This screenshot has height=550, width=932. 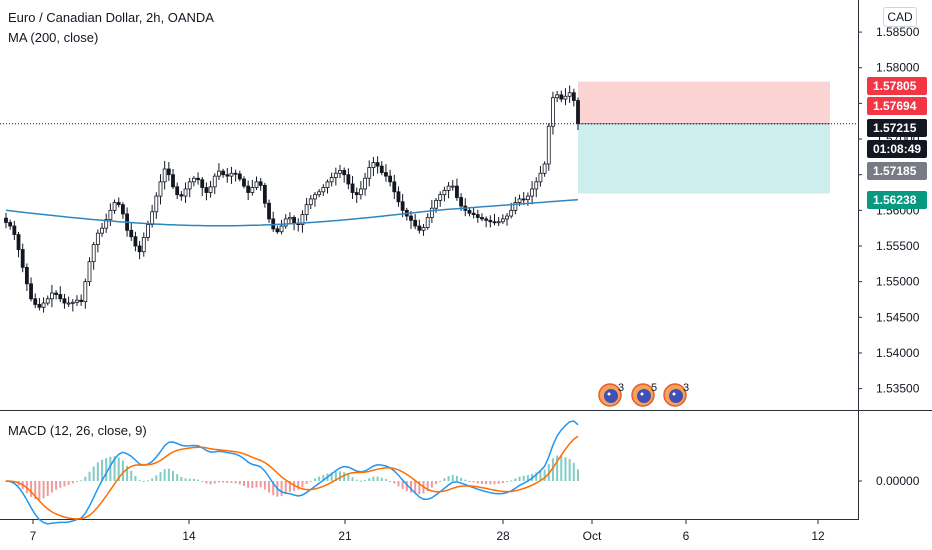 I want to click on price-tag-label: 1.56238, so click(x=895, y=200).